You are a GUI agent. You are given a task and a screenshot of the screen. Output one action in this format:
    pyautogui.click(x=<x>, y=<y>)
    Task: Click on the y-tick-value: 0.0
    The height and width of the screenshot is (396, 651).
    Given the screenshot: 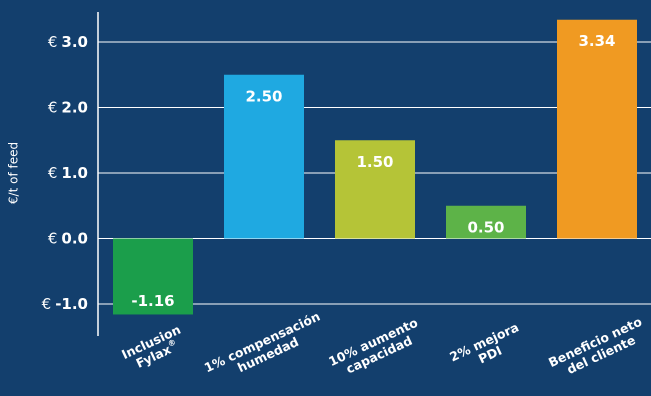 What is the action you would take?
    pyautogui.click(x=74, y=238)
    